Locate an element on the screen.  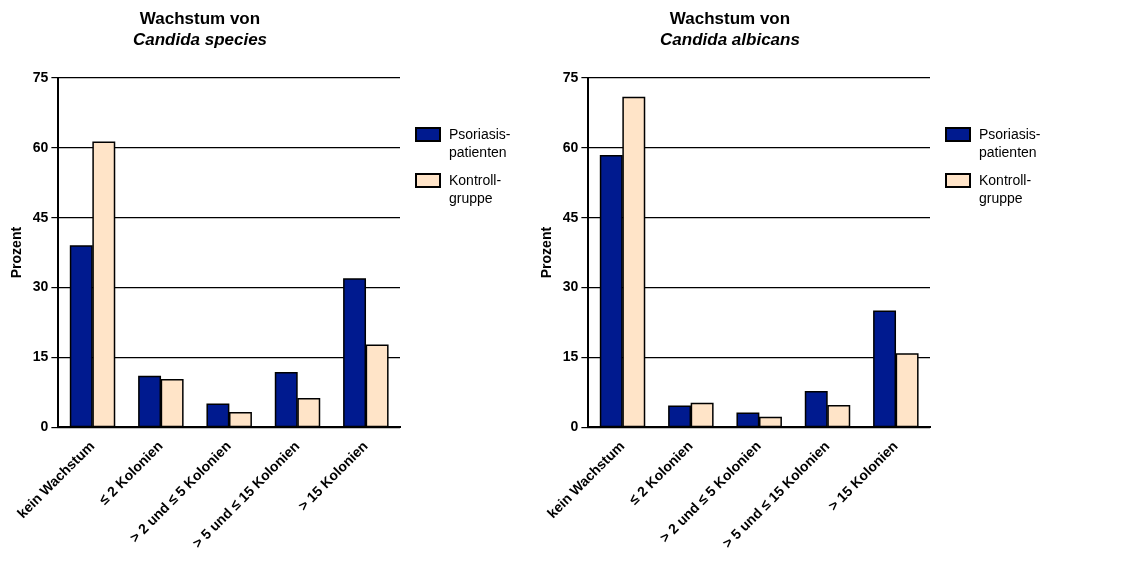
chart-title: Wachstum von Candida species is located at coordinates (200, 29).